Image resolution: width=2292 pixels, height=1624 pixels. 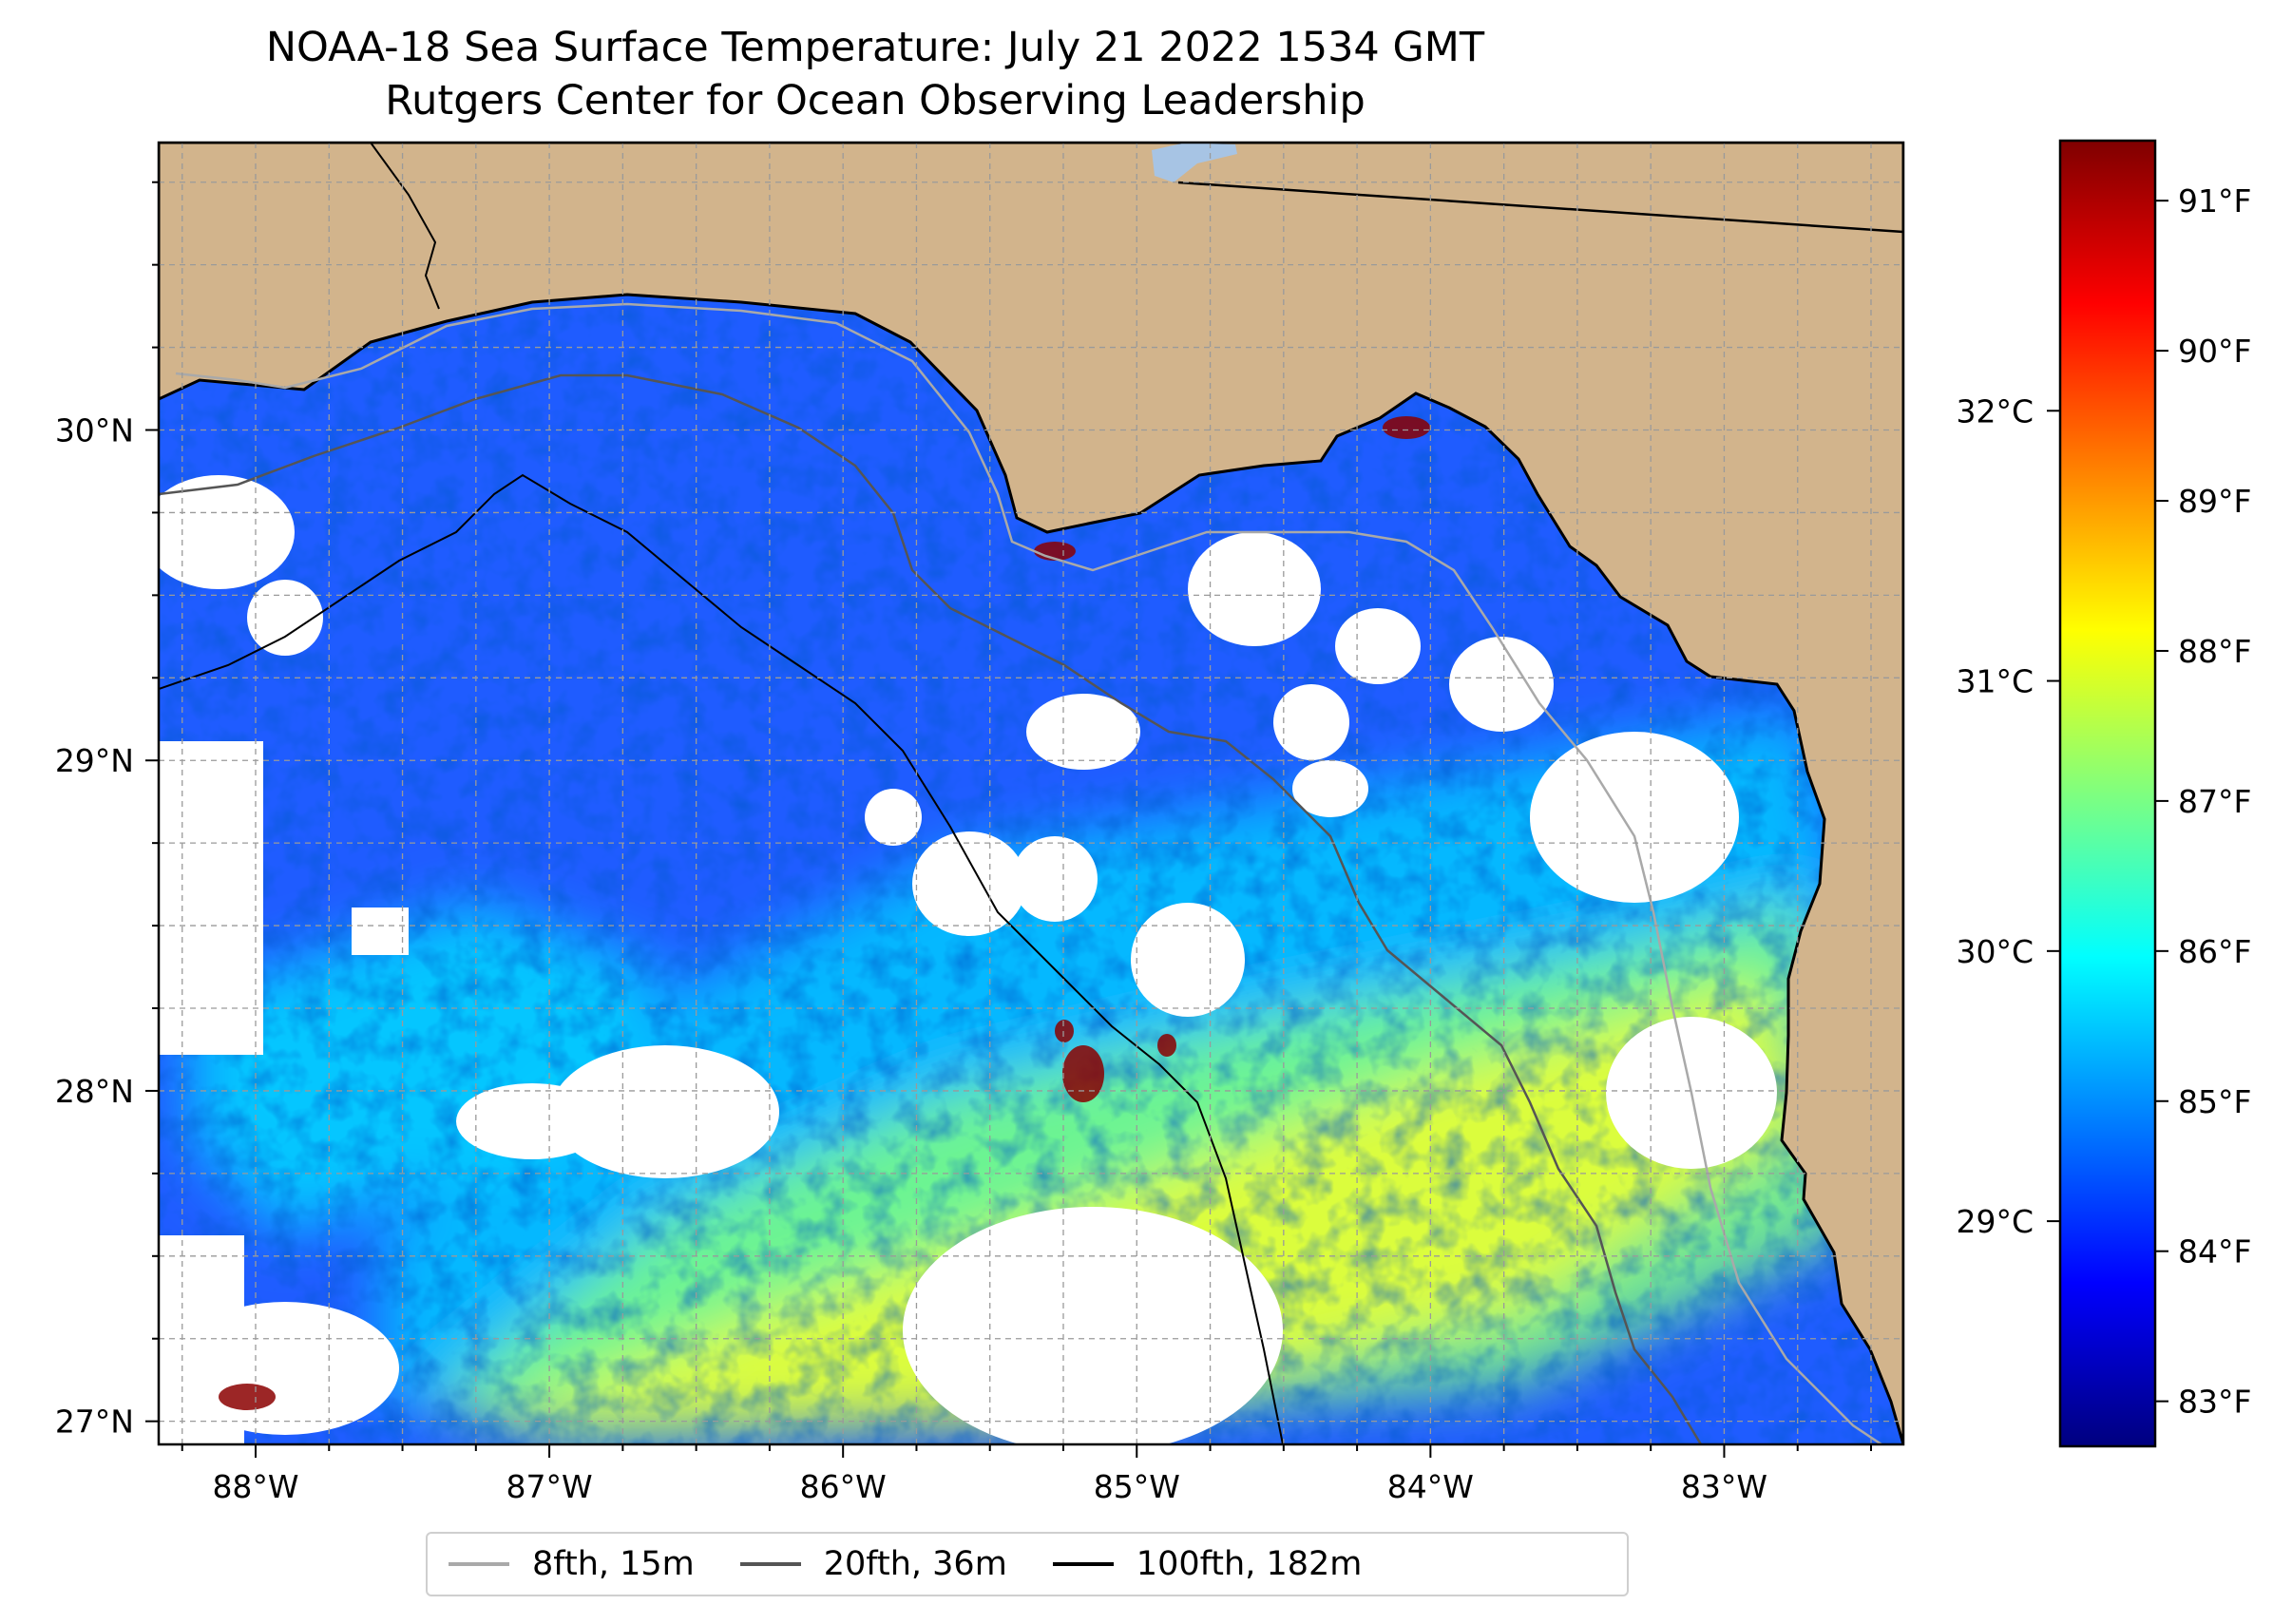 What do you see at coordinates (107, 811) in the screenshot?
I see `latitude-axis: 27°N 28°N 29°N 30°N` at bounding box center [107, 811].